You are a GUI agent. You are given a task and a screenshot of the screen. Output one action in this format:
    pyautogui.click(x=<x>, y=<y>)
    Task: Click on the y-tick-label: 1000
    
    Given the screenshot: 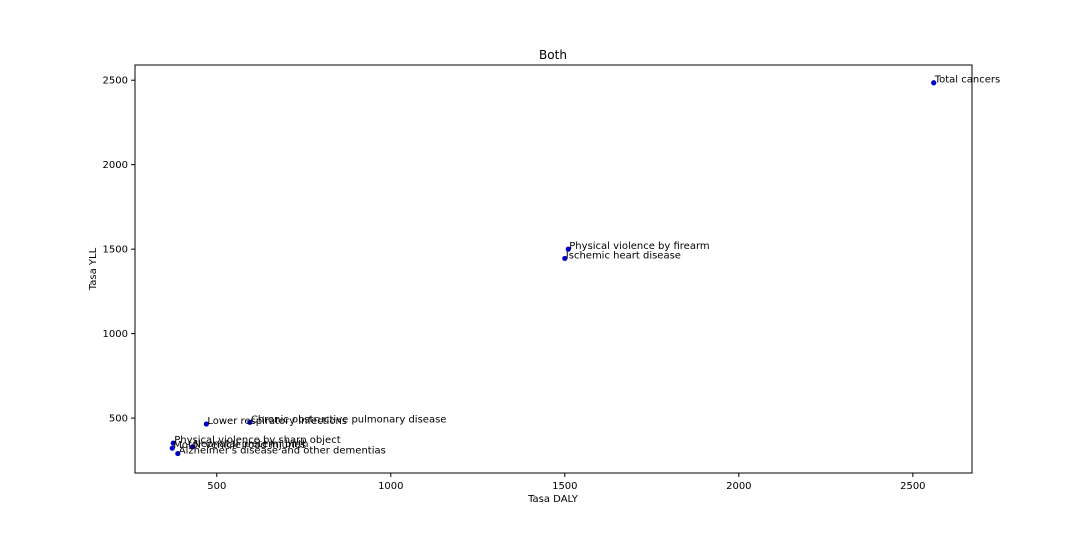 What is the action you would take?
    pyautogui.click(x=115, y=334)
    